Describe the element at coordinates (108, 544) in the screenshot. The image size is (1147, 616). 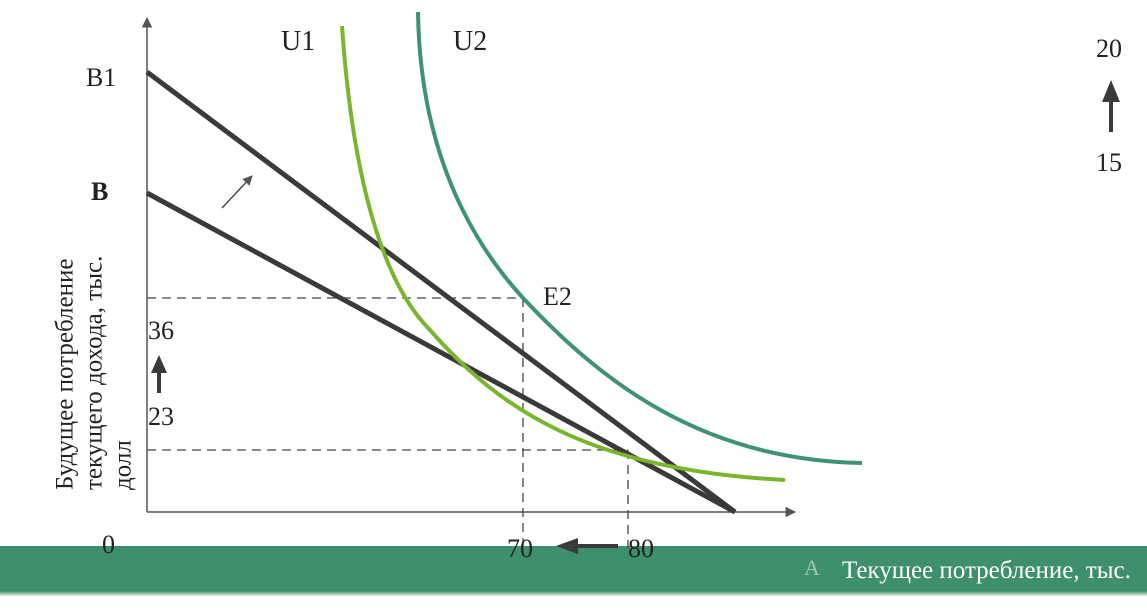
I see `label-origin: 0` at that location.